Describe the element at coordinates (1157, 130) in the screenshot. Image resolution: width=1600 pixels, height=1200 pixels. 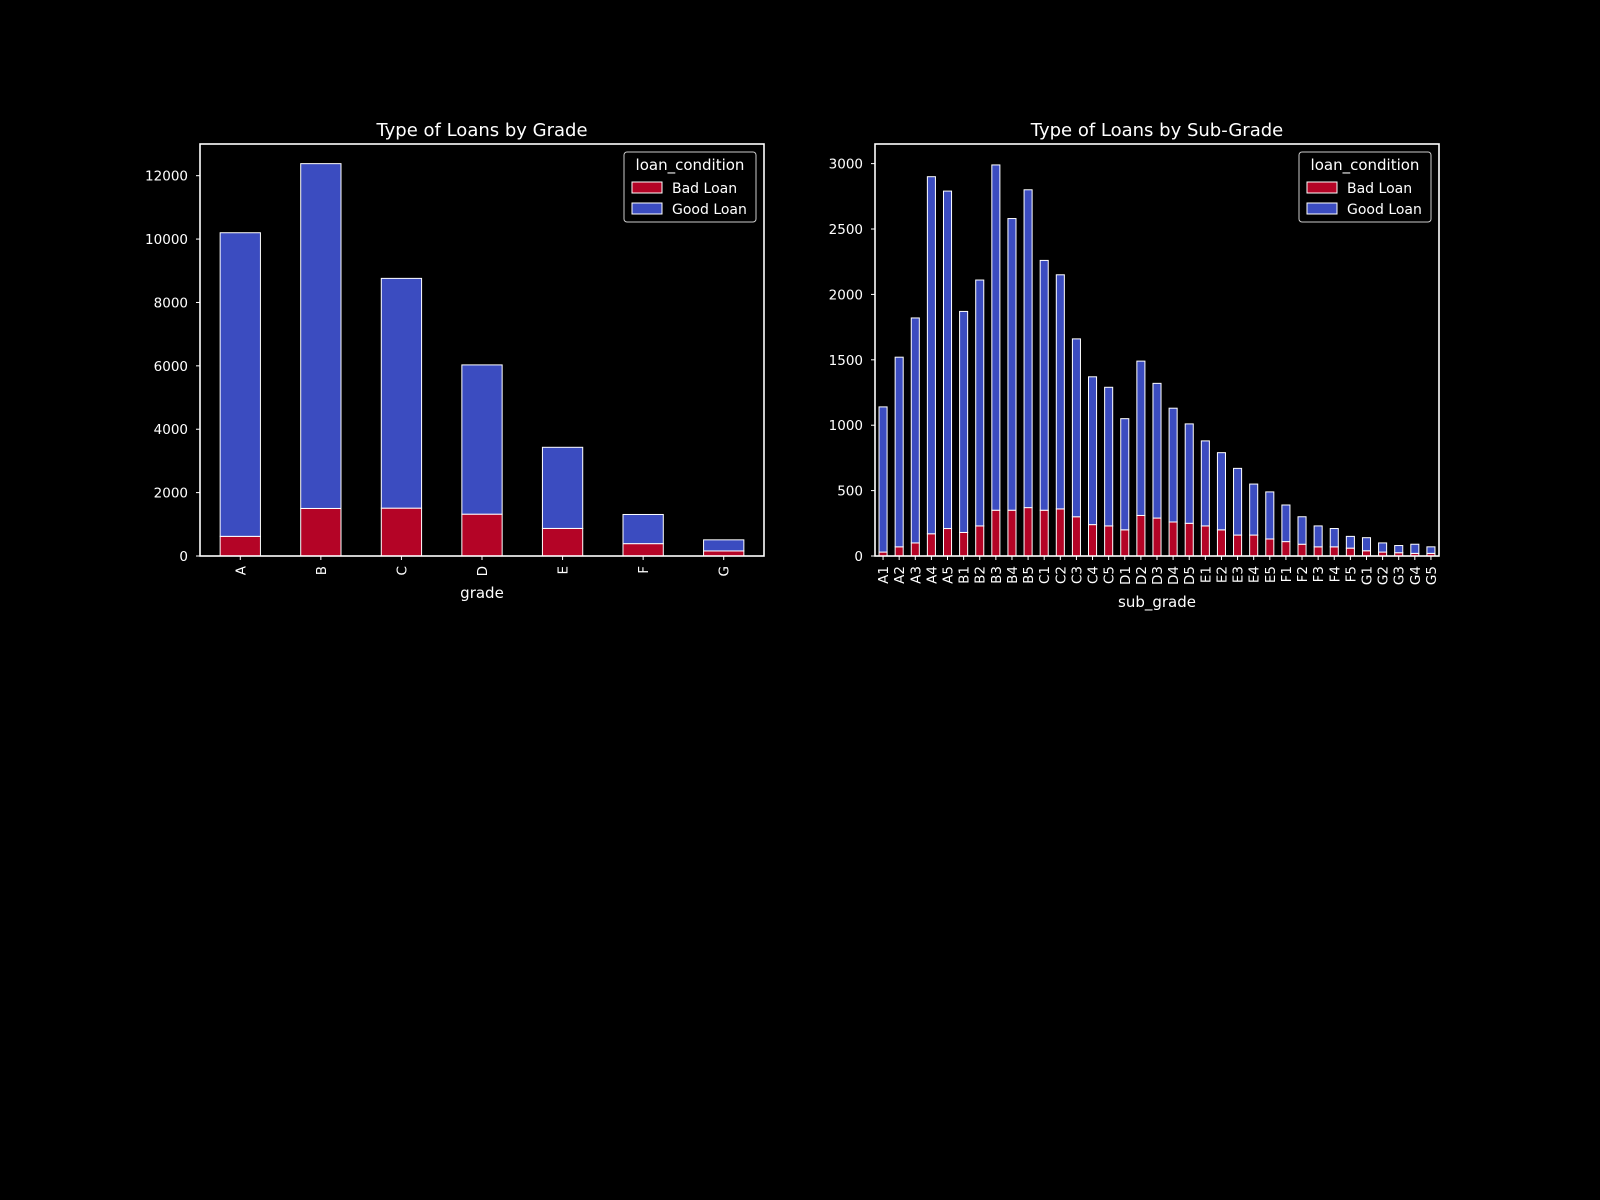
I see `subgrade-chart-title: Type of Loans by Sub-Grade` at that location.